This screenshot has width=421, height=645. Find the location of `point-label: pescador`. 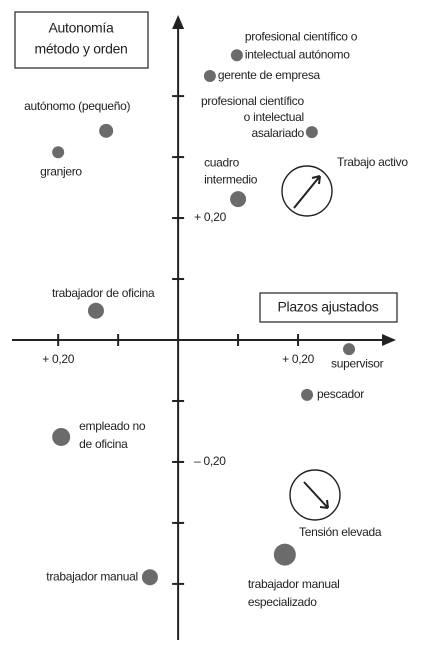

point-label: pescador is located at coordinates (340, 394).